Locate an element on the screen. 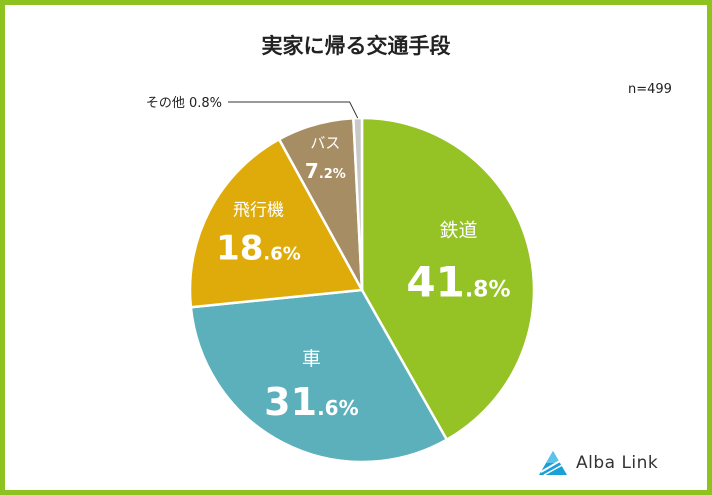 The height and width of the screenshot is (495, 712). slice-value-label-3: 7.2% is located at coordinates (325, 171).